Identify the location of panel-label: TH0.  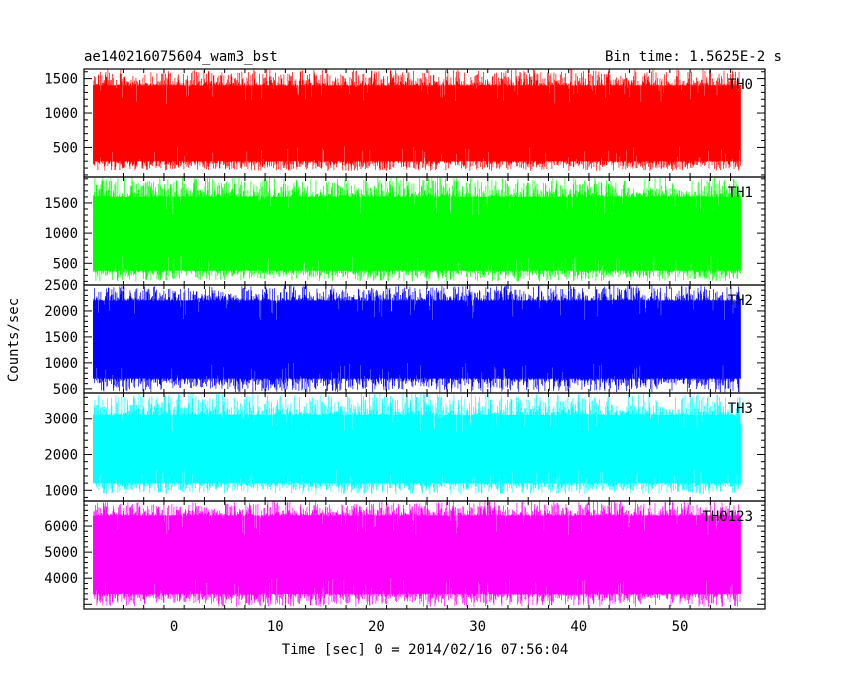
(740, 85).